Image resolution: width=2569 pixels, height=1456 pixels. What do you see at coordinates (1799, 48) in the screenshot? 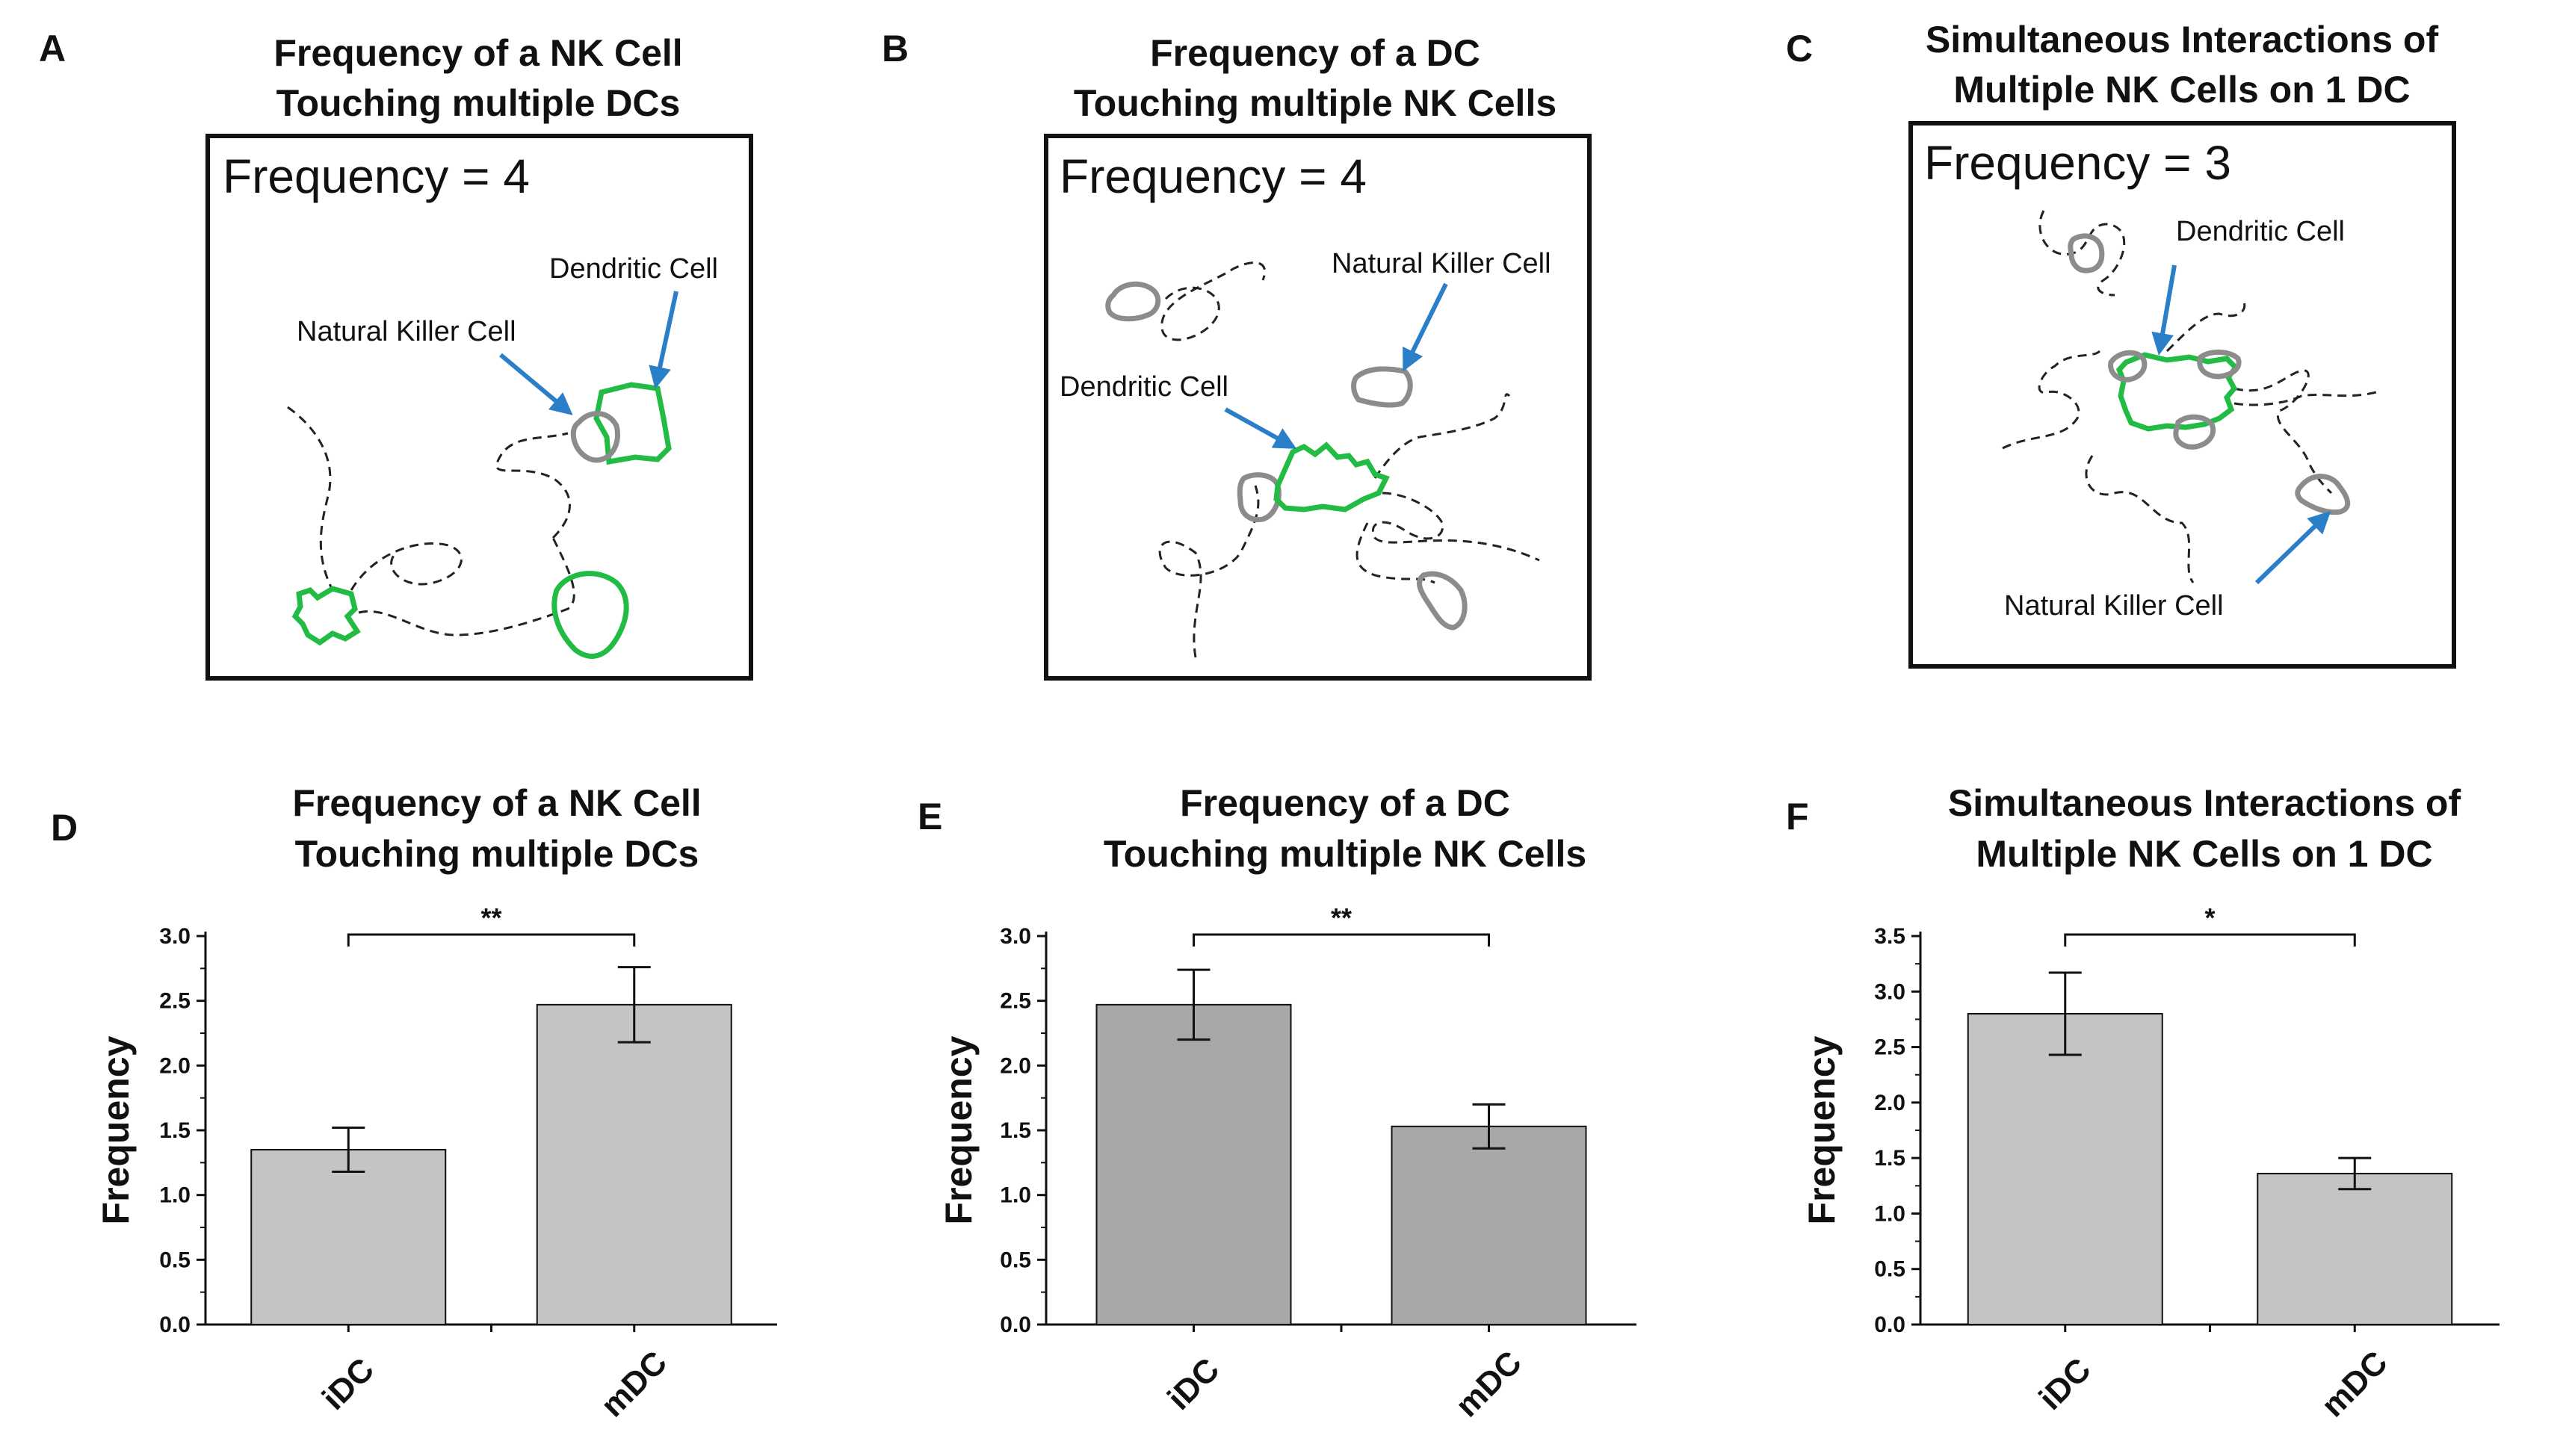
I see `panel-label-c: C` at bounding box center [1799, 48].